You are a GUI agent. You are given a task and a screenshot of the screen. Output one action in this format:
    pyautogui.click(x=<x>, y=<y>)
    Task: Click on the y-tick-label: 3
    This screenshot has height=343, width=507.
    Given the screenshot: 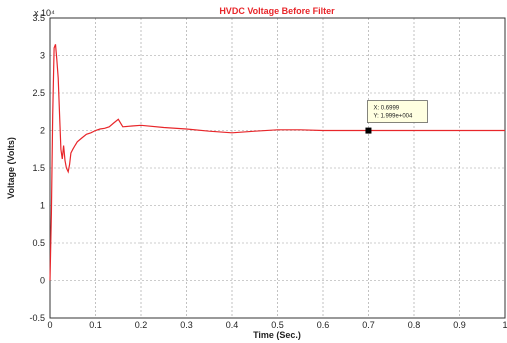 What is the action you would take?
    pyautogui.click(x=42, y=56)
    